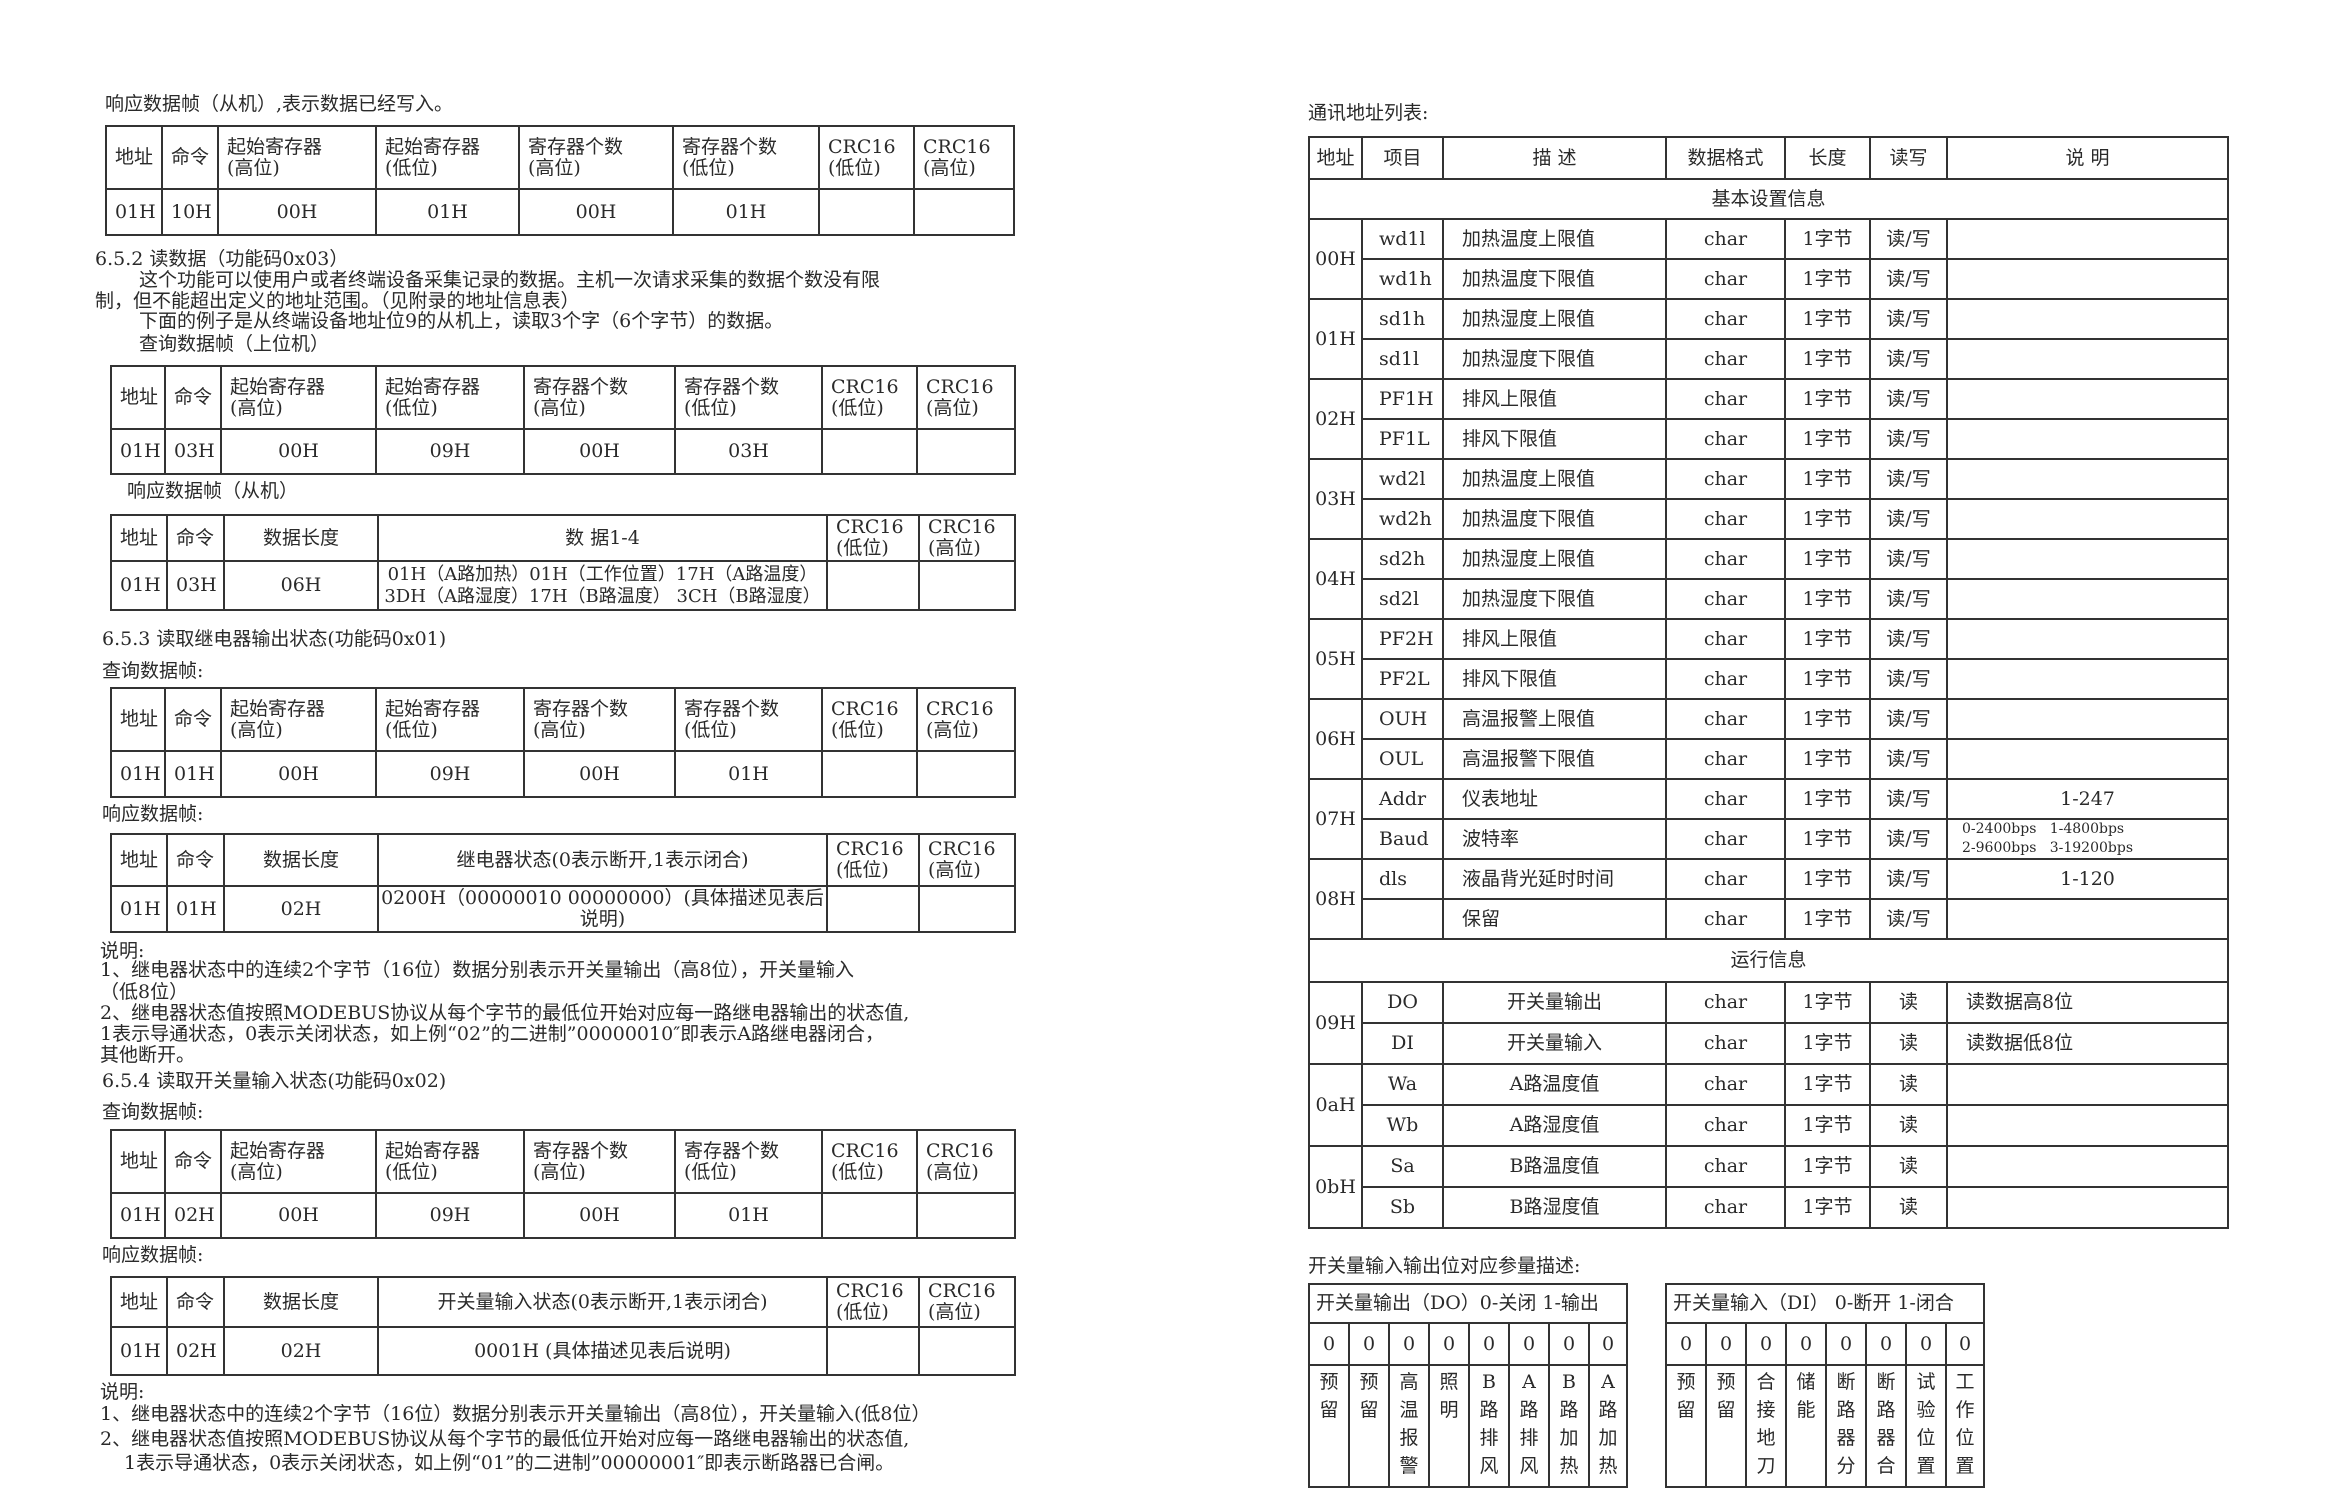 Image resolution: width=2336 pixels, height=1488 pixels. Describe the element at coordinates (873, 538) in the screenshot. I see `frame-header-cell: CRC16 (低位)` at that location.